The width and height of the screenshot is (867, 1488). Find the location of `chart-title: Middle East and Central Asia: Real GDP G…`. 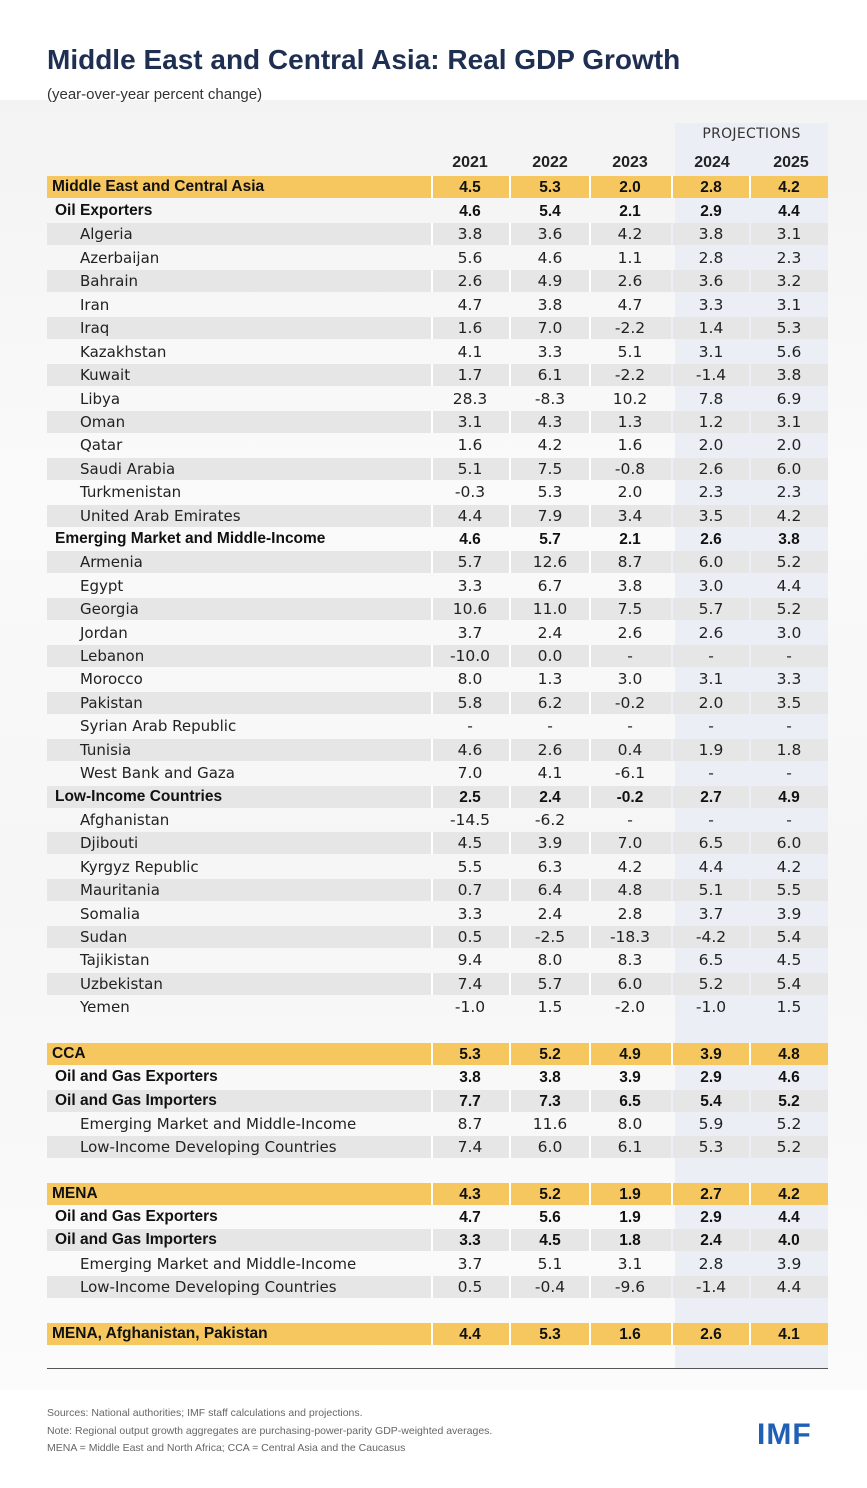

chart-title: Middle East and Central Asia: Real GDP G… is located at coordinates (364, 59).